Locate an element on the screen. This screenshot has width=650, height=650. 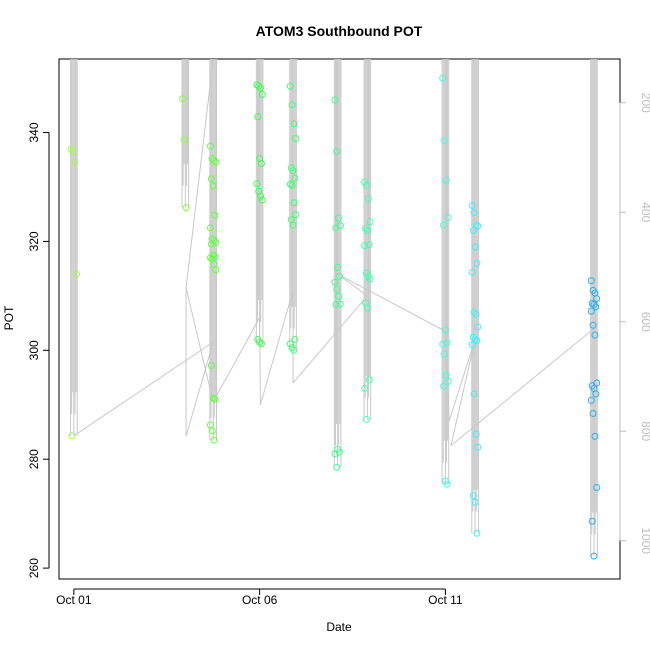
x-tick-label: Oct 01 is located at coordinates (74, 600).